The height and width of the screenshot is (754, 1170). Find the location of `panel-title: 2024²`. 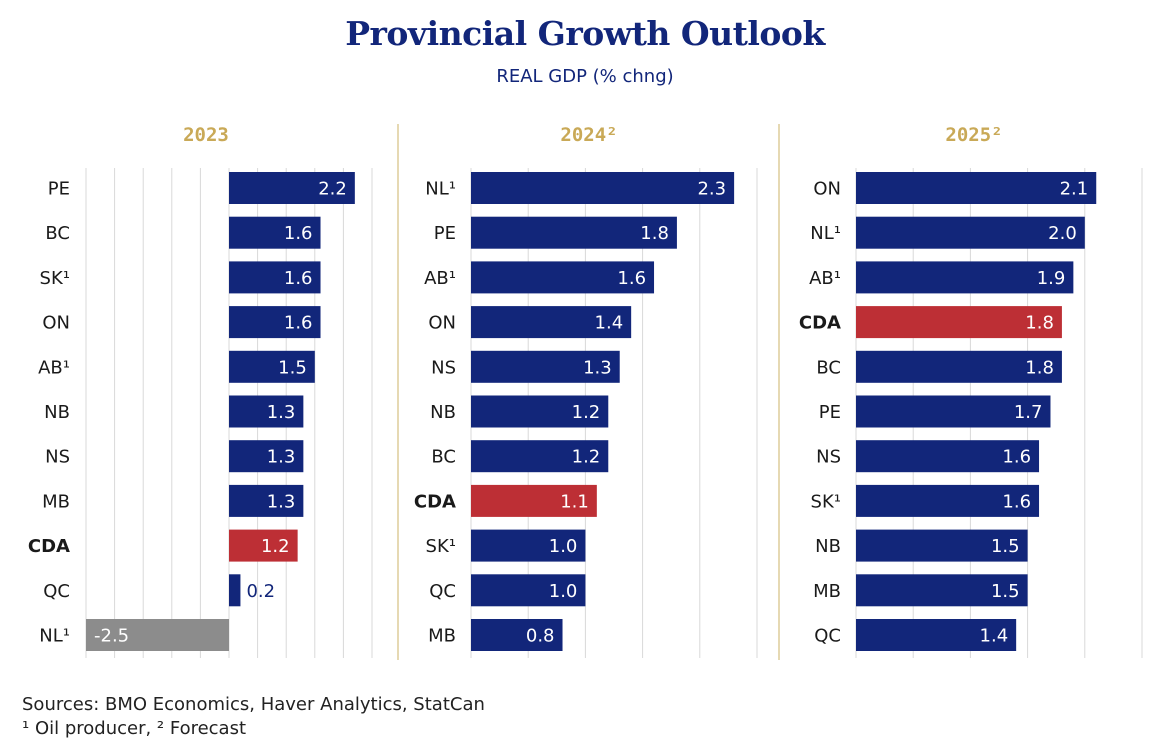

panel-title: 2024² is located at coordinates (588, 135).